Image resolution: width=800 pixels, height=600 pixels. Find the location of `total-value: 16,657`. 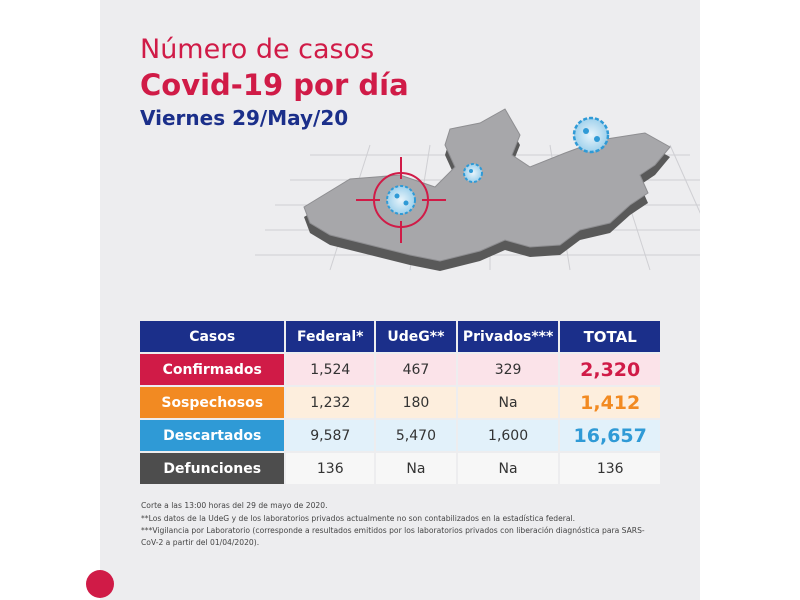

total-value: 16,657 is located at coordinates (610, 435).